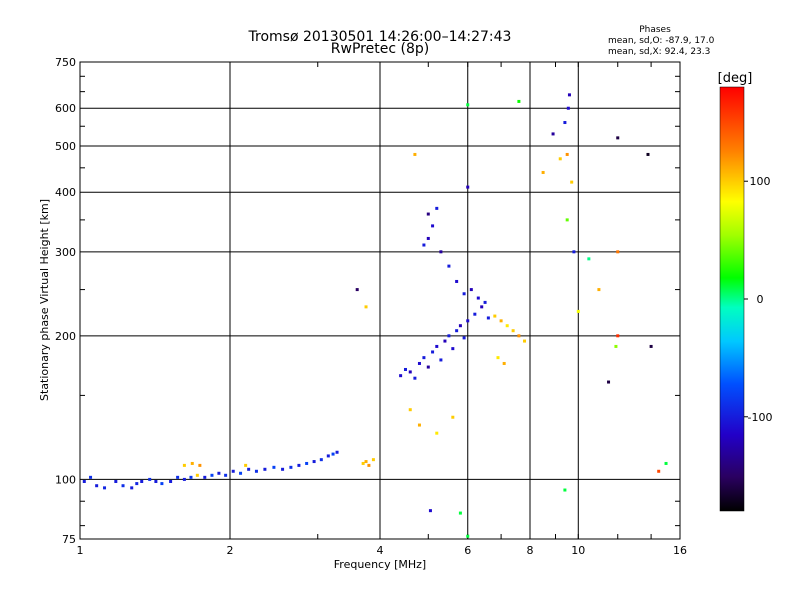  Describe the element at coordinates (735, 78) in the screenshot. I see `colorbar-label: [deg]` at that location.